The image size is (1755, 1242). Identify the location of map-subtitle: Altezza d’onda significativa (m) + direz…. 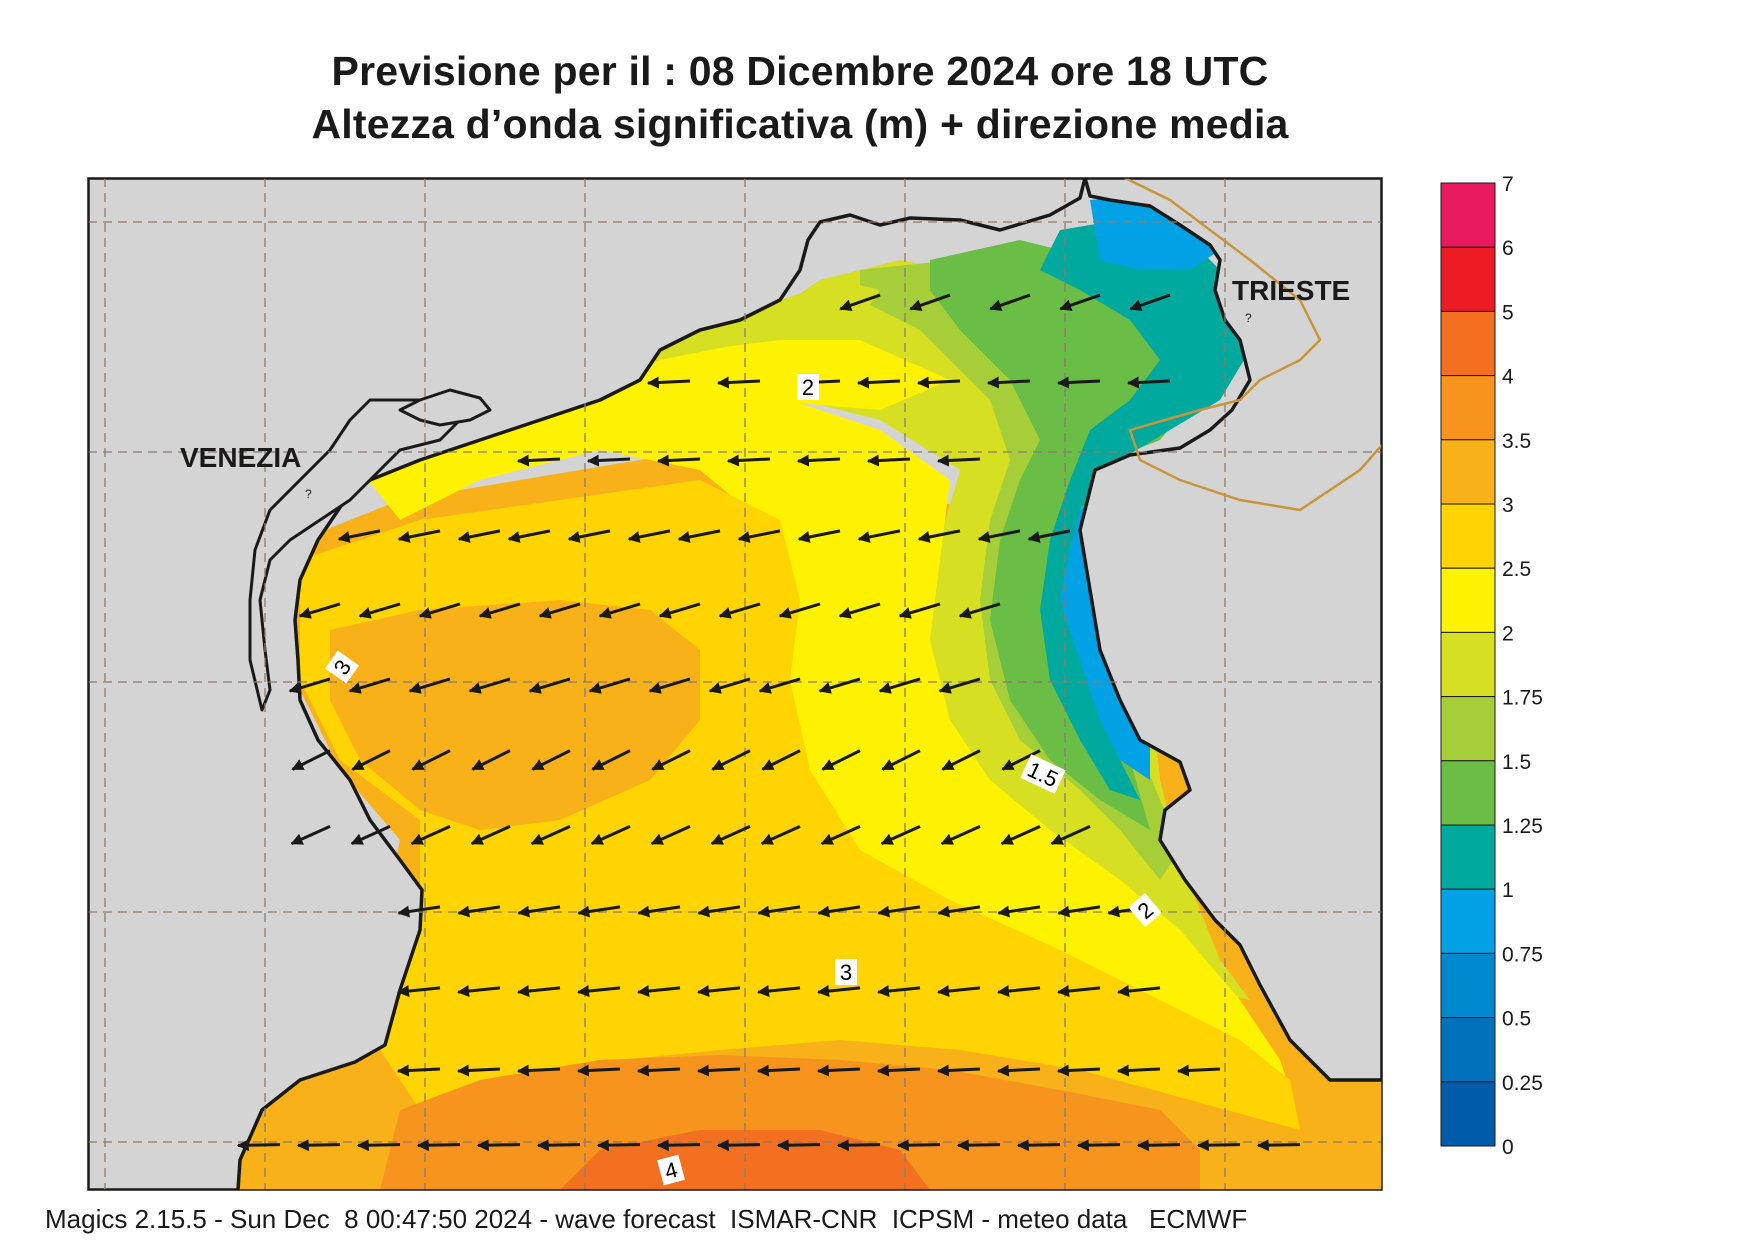
(800, 124).